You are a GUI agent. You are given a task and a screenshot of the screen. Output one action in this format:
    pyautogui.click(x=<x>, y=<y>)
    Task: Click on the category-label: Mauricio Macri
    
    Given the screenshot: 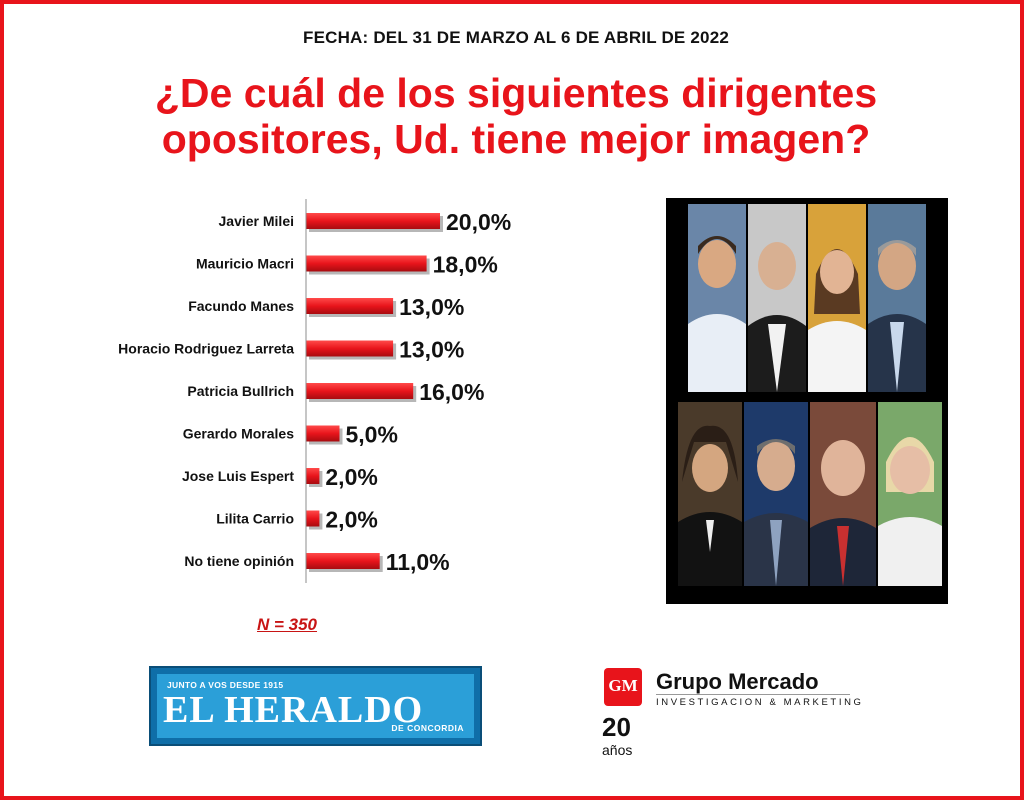 What is the action you would take?
    pyautogui.click(x=245, y=264)
    